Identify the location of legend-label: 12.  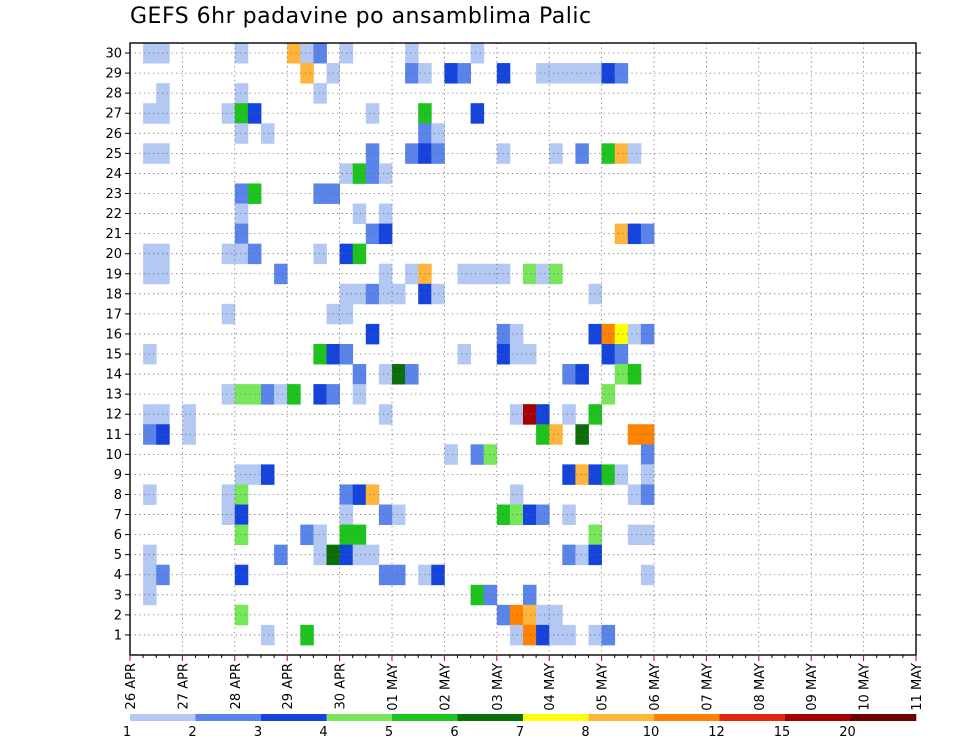
(716, 732).